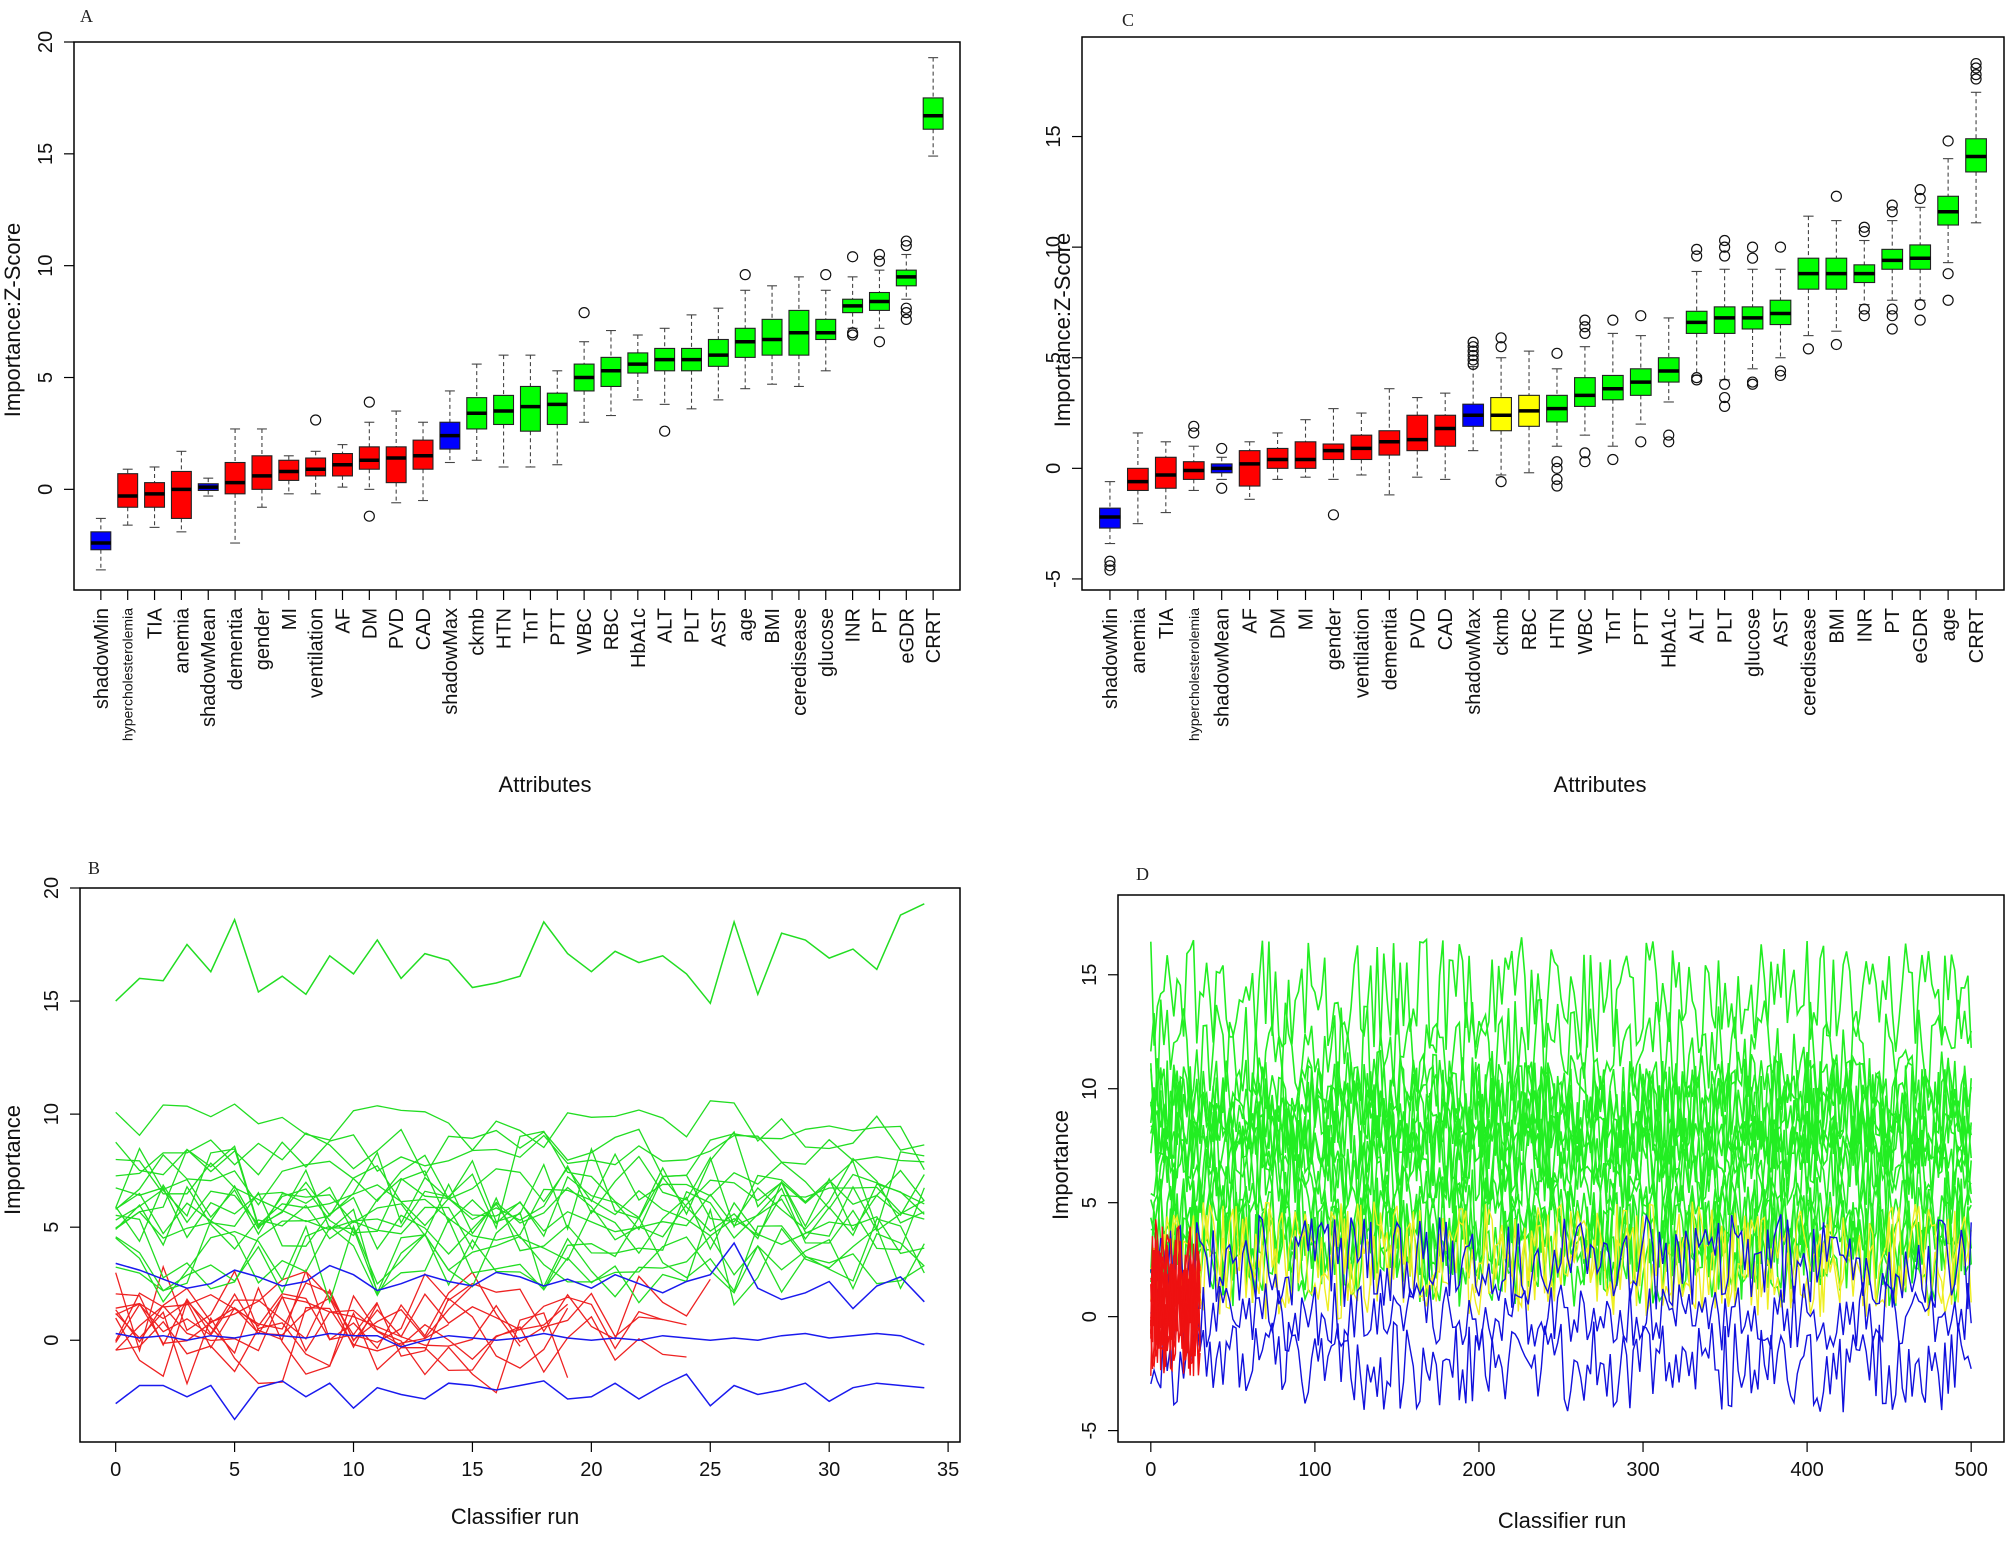 The width and height of the screenshot is (2008, 1542). I want to click on panel-a-box-shadowMean, so click(208, 487).